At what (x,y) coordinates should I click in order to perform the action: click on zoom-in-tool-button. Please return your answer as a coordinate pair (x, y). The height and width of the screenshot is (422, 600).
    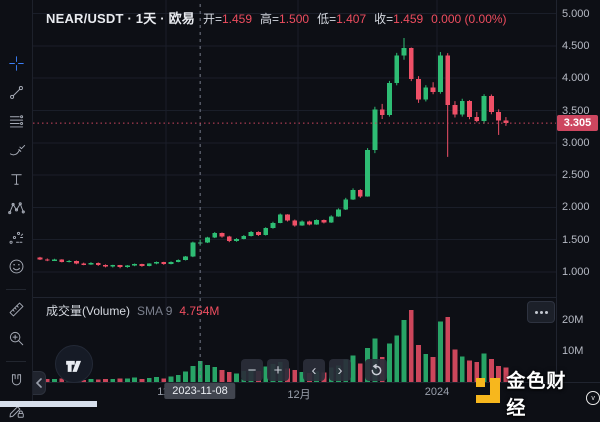
    Looking at the image, I should click on (16, 338).